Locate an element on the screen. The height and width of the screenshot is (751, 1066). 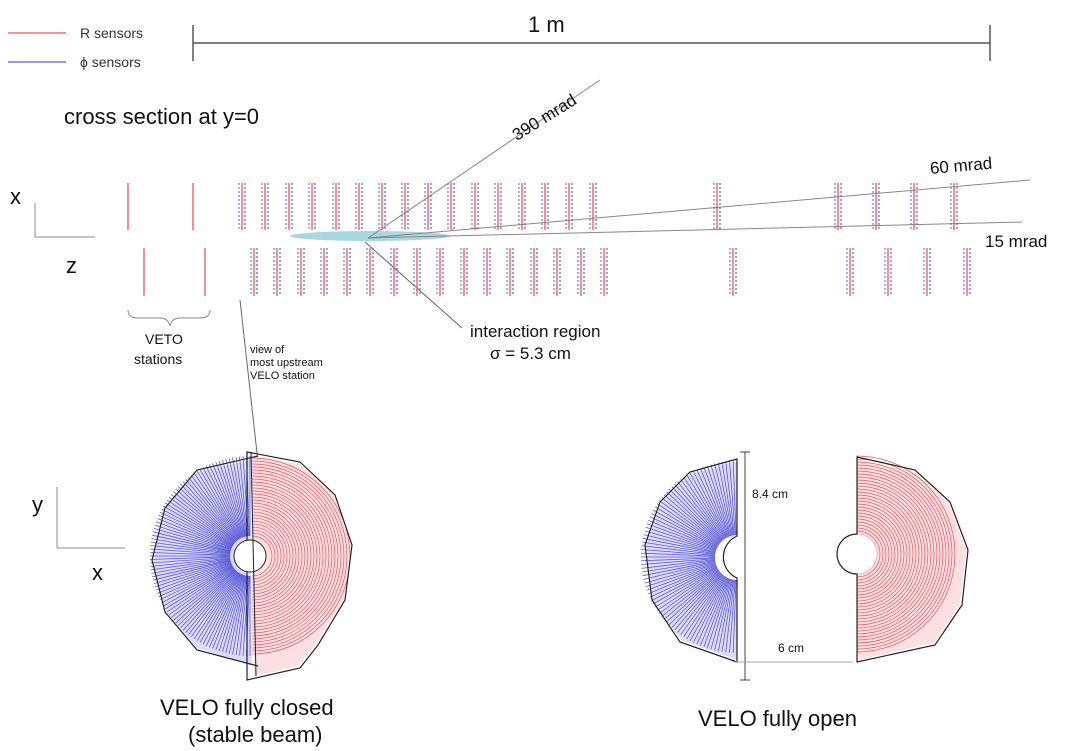
interaction-region-label: interaction region is located at coordinates (535, 331).